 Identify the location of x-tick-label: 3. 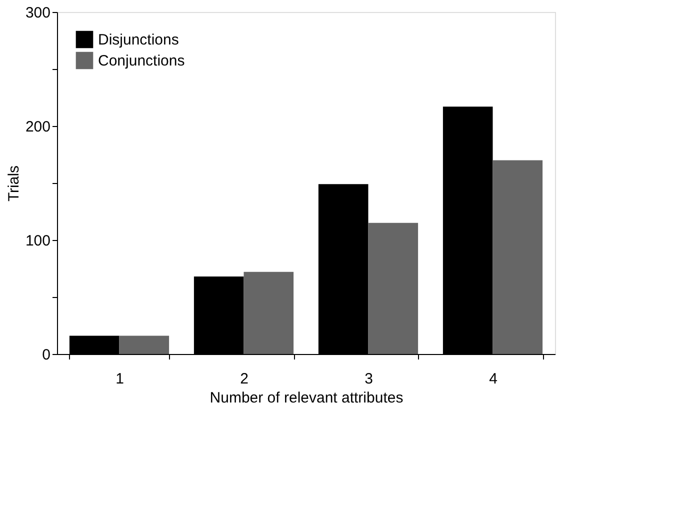
(368, 379).